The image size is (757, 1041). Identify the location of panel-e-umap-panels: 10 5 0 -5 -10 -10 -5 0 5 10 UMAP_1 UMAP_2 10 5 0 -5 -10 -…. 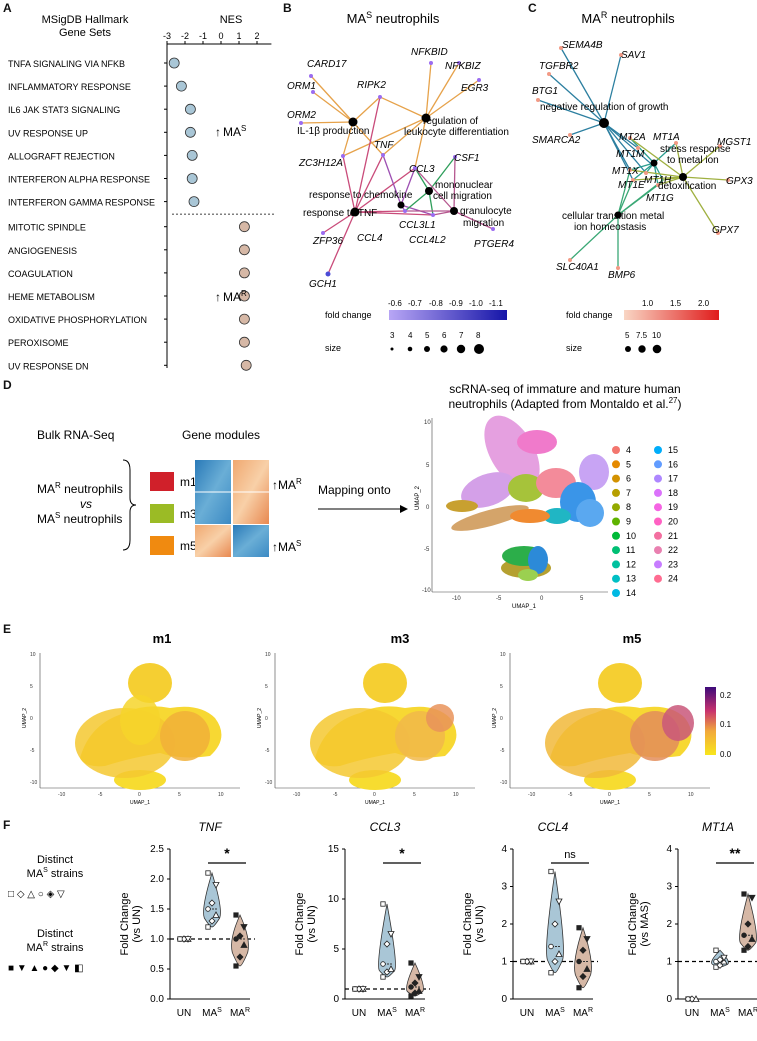
(366, 729).